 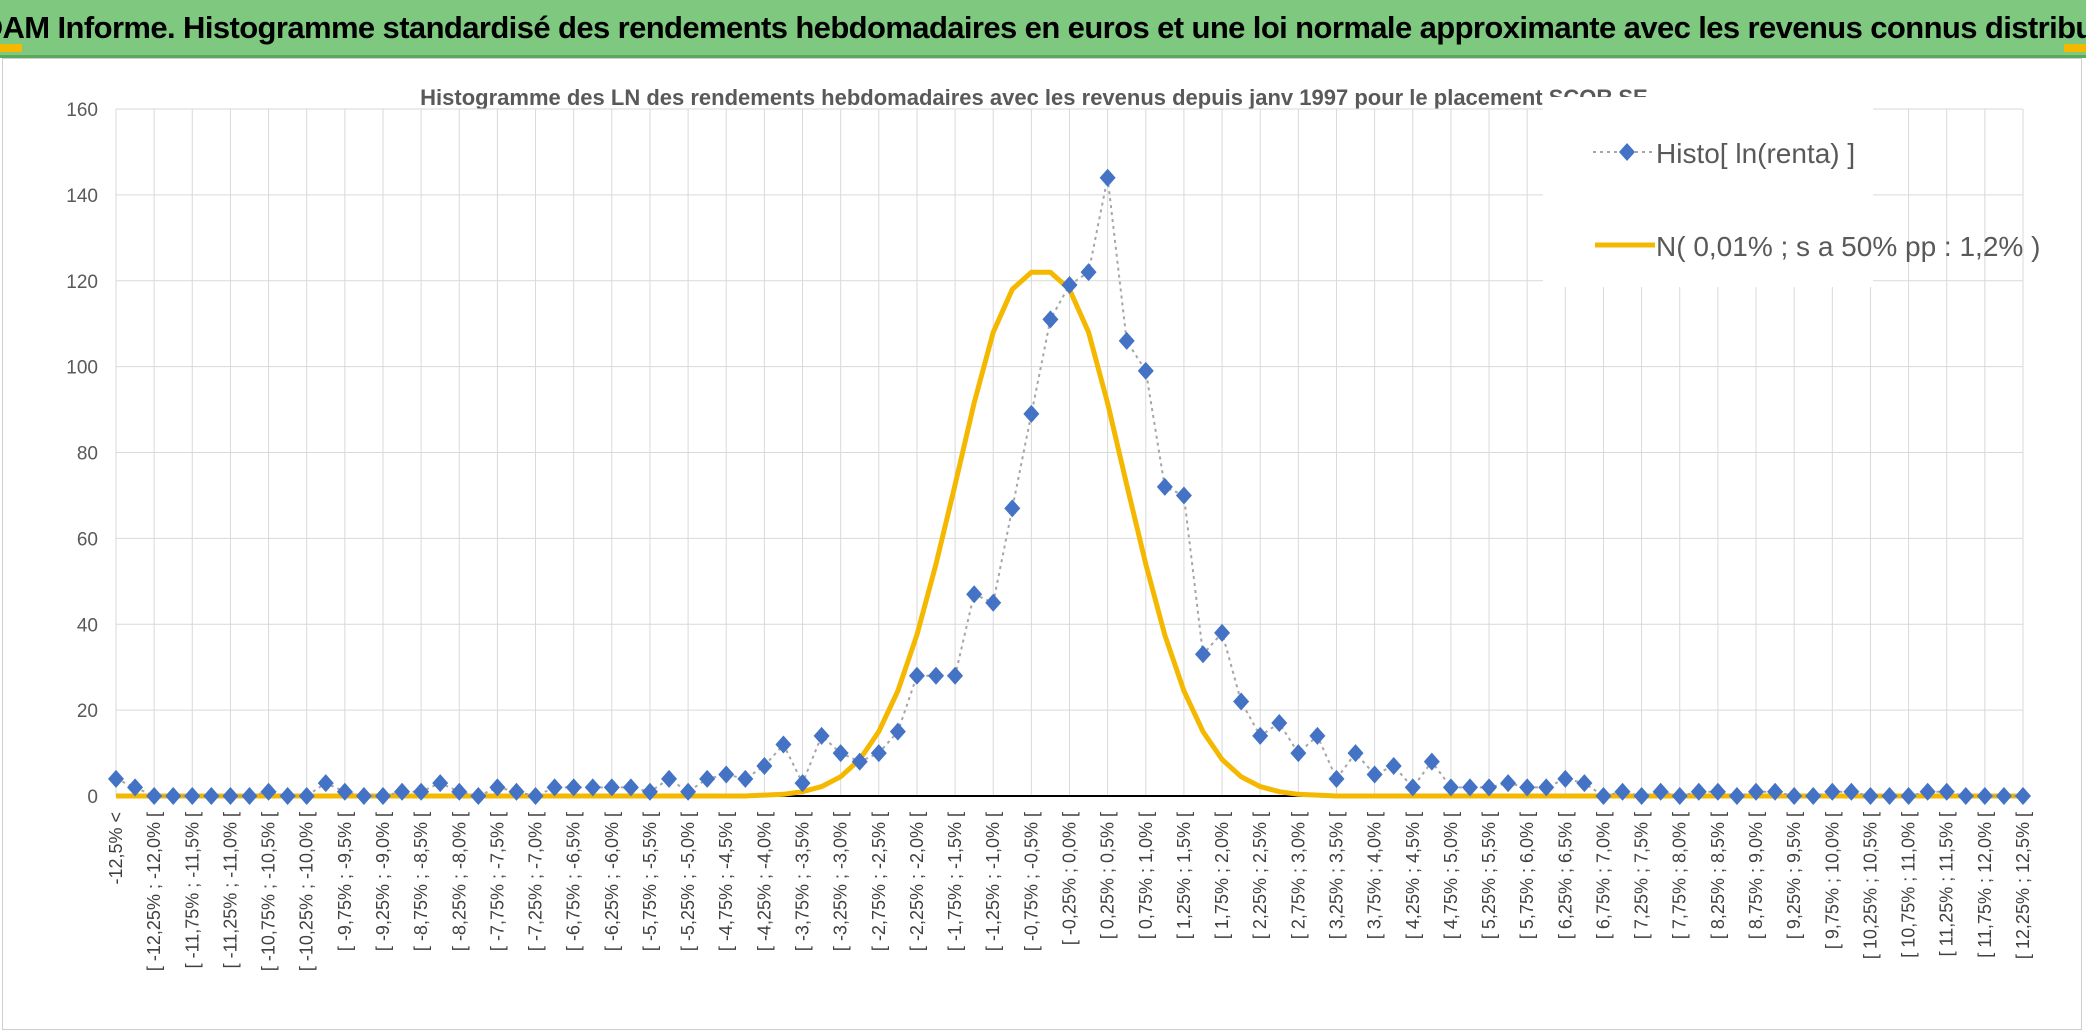 I want to click on y-tick-label: 160, so click(x=82, y=110).